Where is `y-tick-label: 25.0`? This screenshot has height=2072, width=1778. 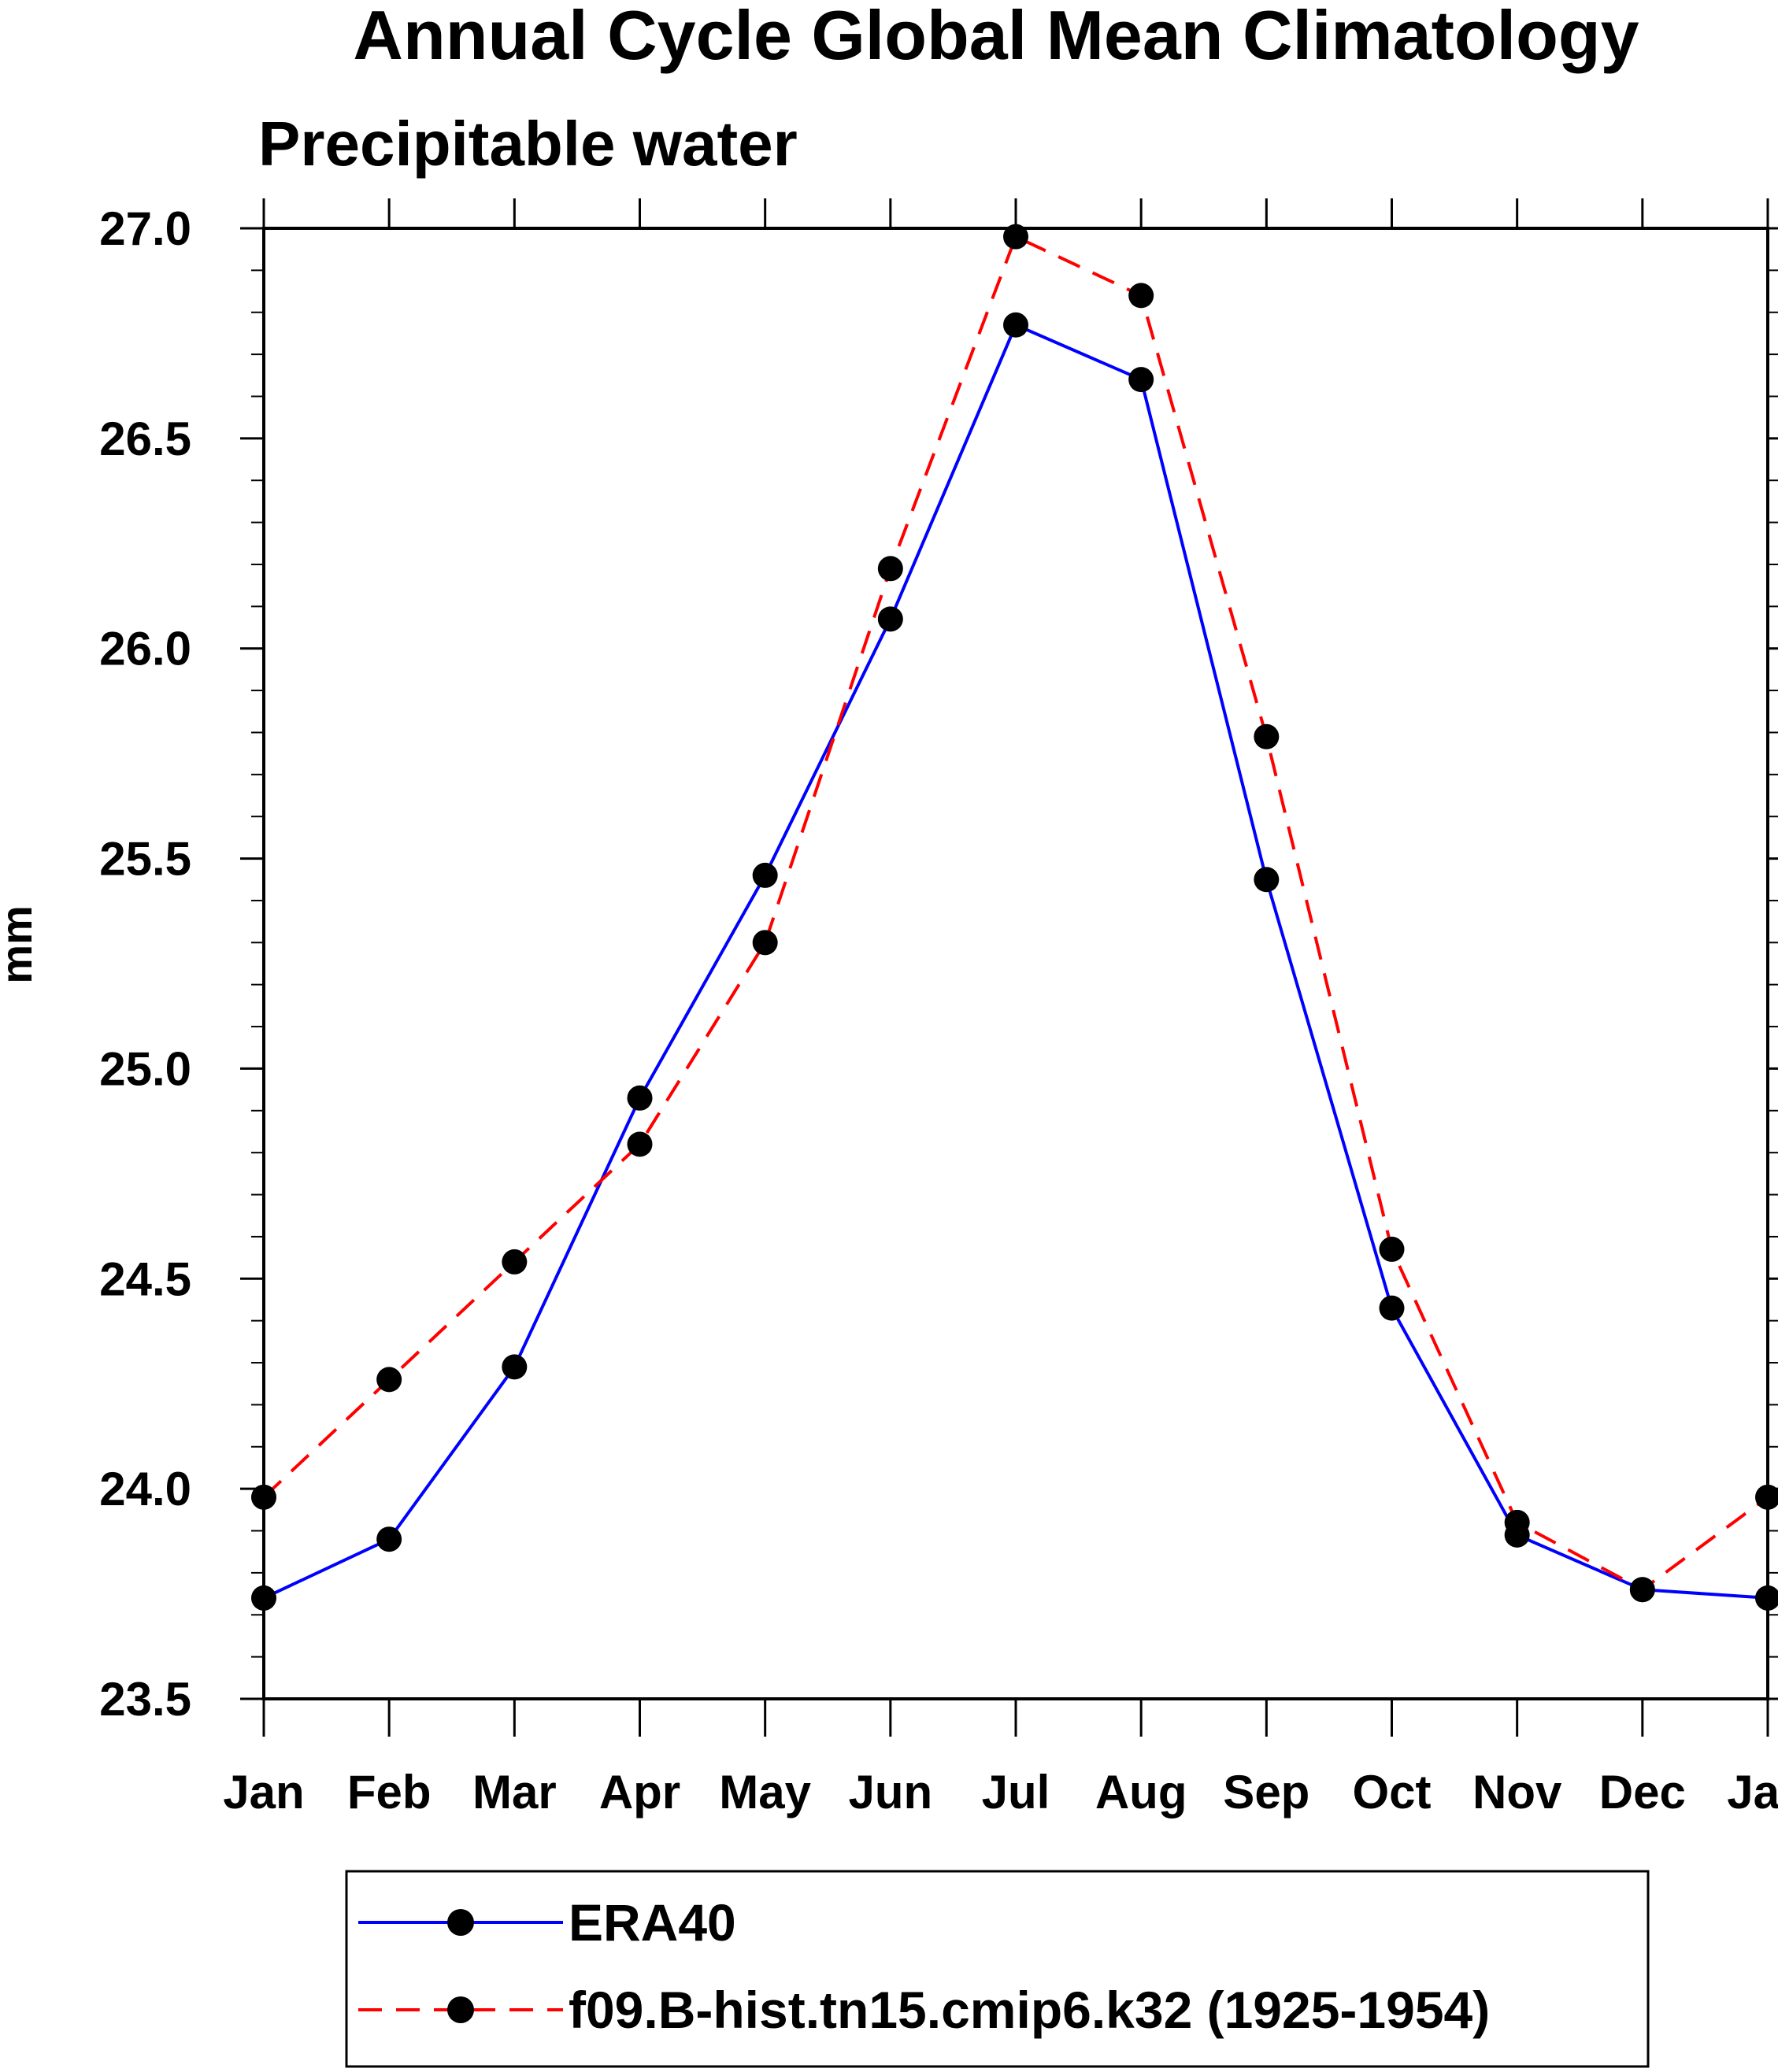
y-tick-label: 25.0 is located at coordinates (145, 1068).